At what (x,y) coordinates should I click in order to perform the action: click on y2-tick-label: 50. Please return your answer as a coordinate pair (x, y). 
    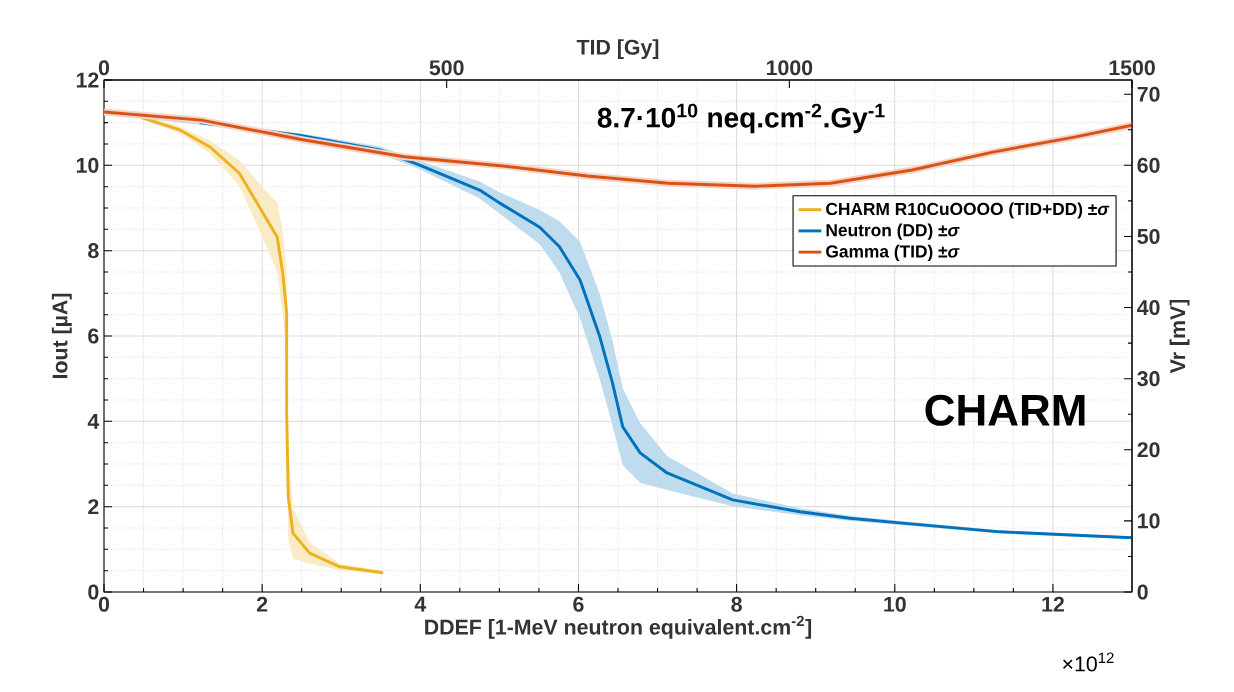
    Looking at the image, I should click on (1148, 236).